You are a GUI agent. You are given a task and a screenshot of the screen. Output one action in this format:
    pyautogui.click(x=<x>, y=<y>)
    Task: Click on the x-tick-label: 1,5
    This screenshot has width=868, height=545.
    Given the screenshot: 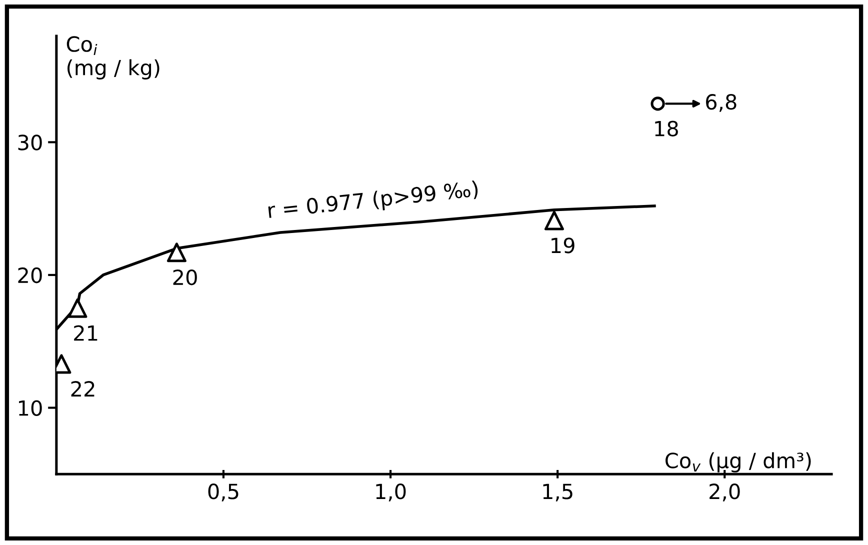 What is the action you would take?
    pyautogui.click(x=557, y=493)
    